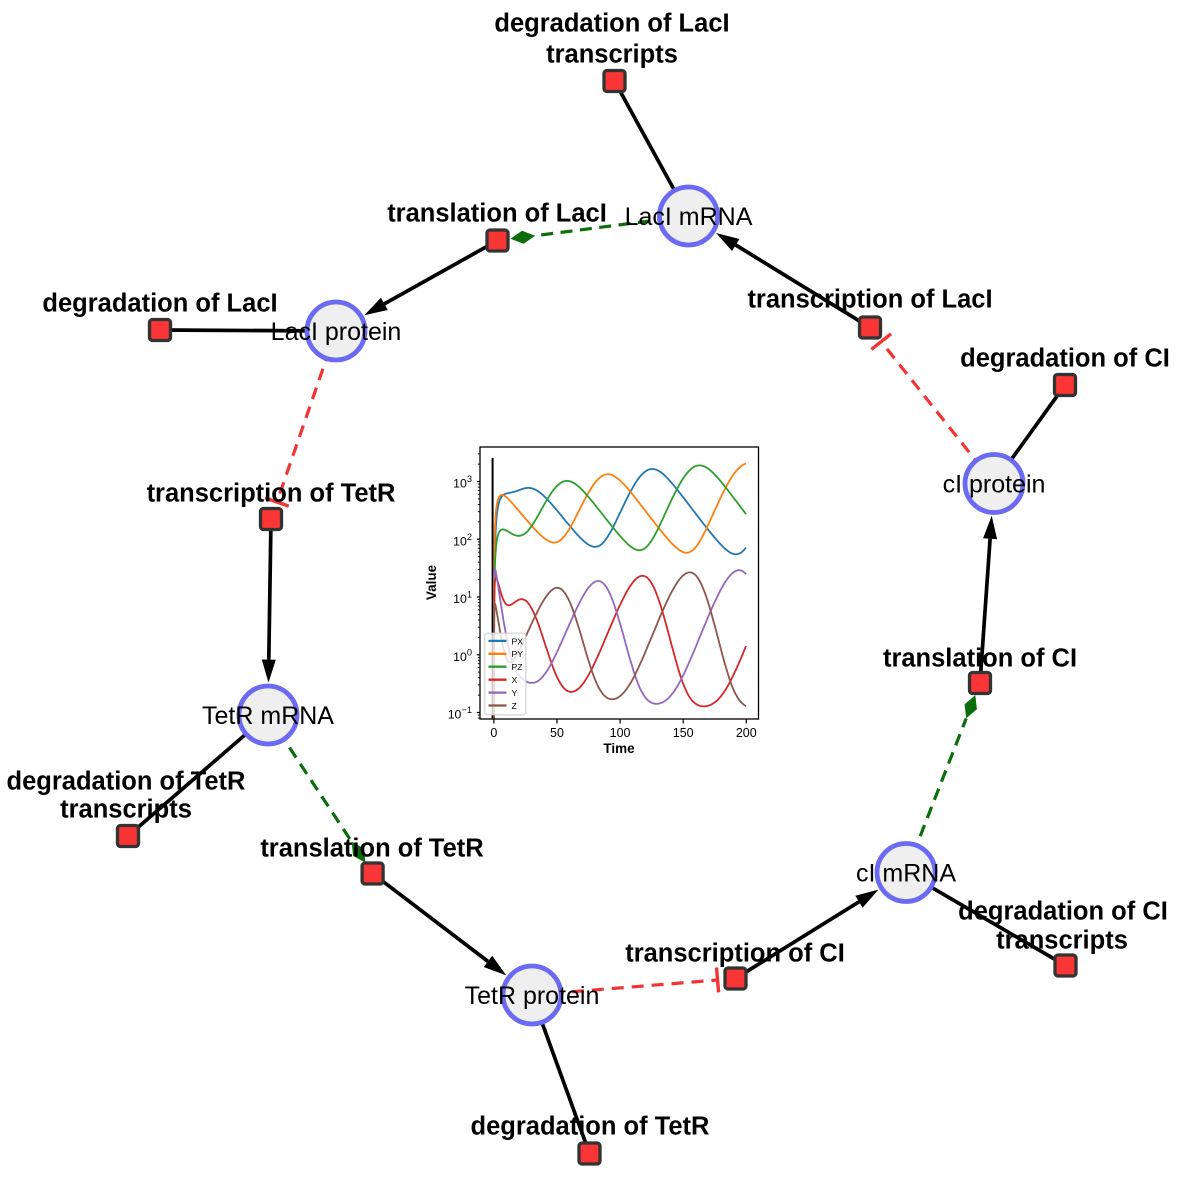  I want to click on svg-text: cI mRNA, so click(906, 874).